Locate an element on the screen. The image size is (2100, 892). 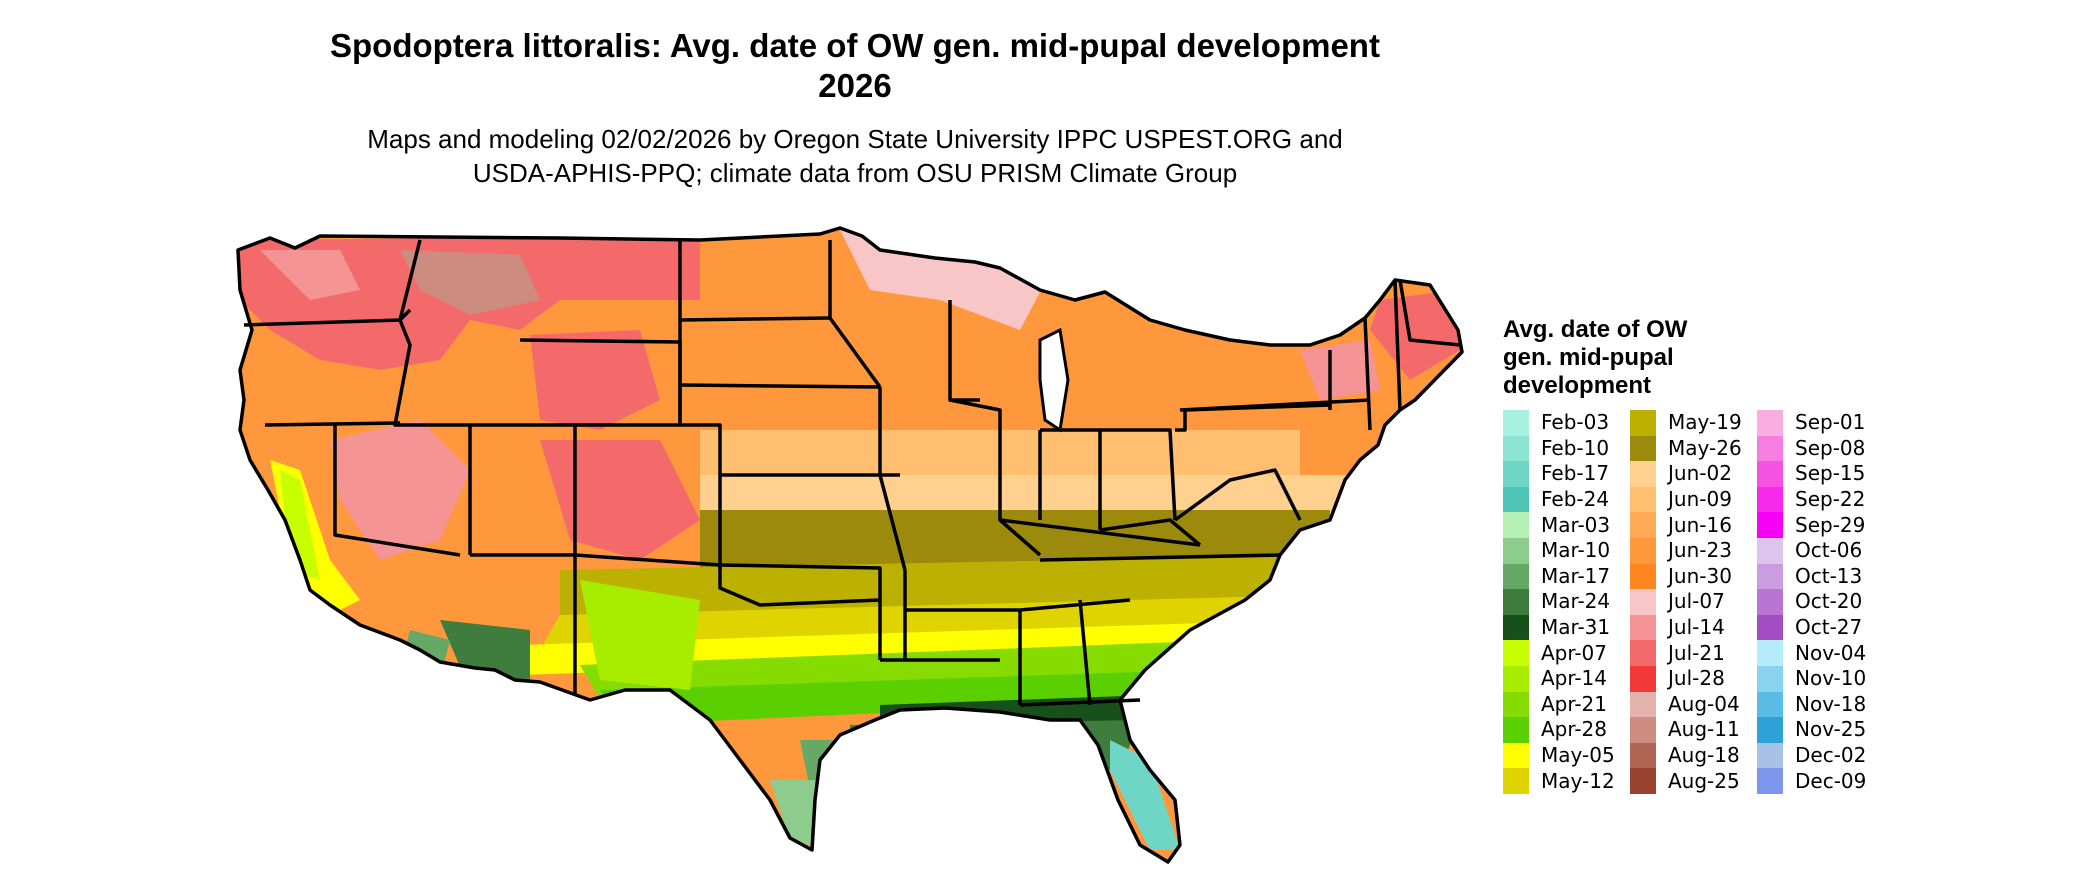
legend-item: Apr-28 is located at coordinates (1559, 730).